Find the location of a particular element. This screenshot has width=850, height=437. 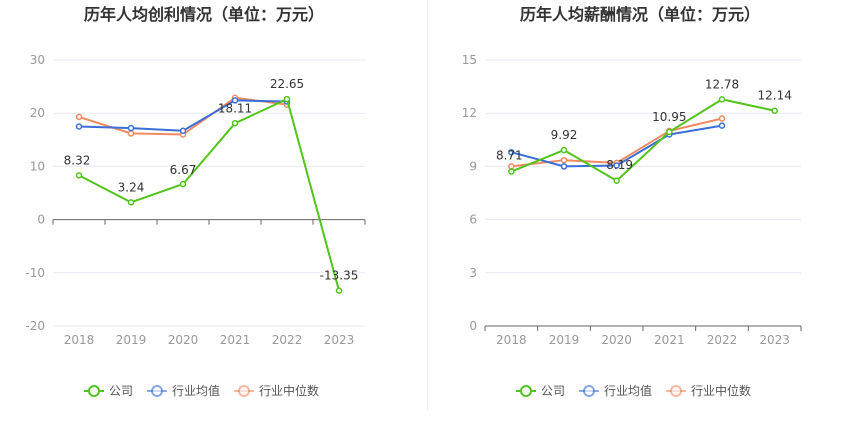

salary-legend-label: 公司 is located at coordinates (553, 391).